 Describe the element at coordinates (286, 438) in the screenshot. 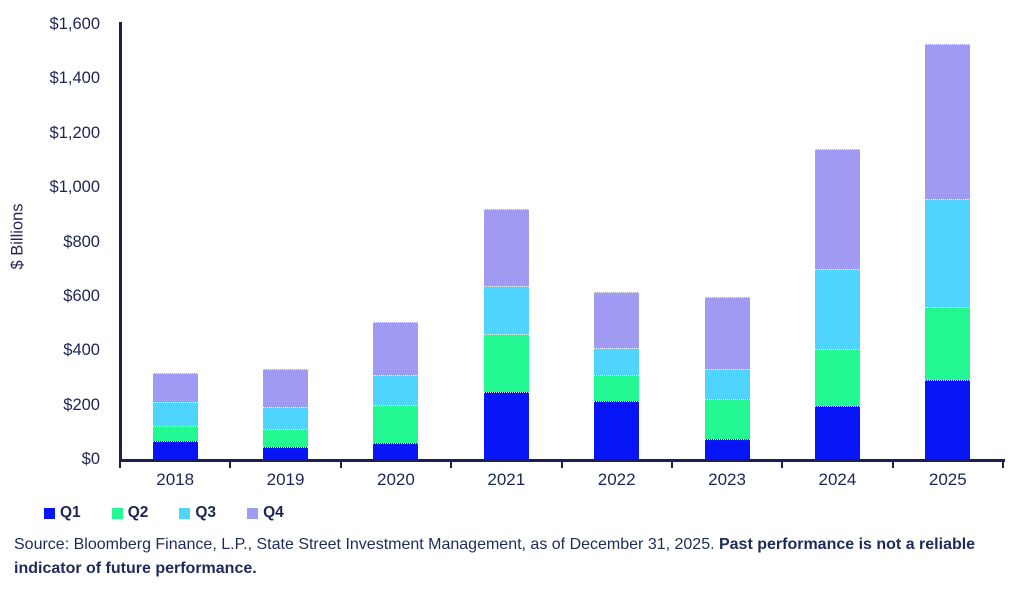

I see `bar-segment-q2-2019` at that location.